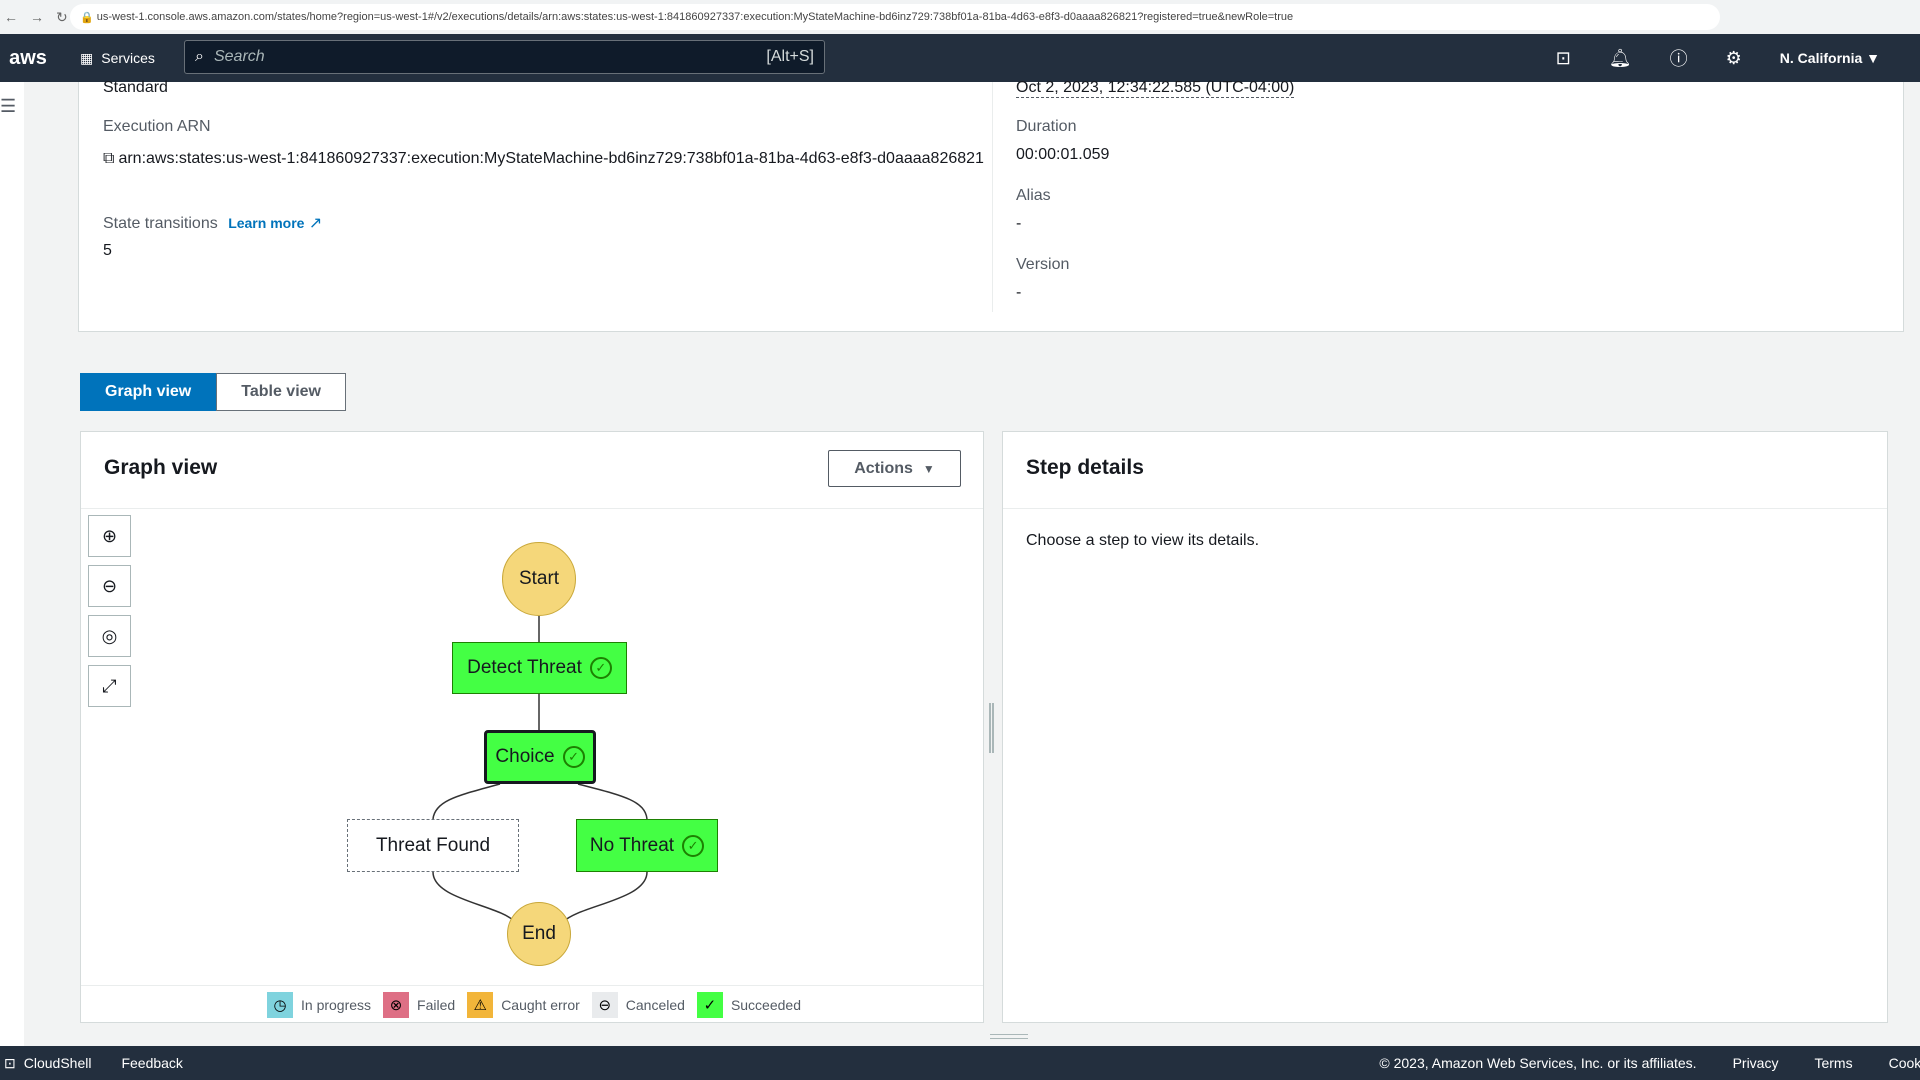 Image resolution: width=1920 pixels, height=1080 pixels. I want to click on zoom-in-icon: ⊕, so click(109, 535).